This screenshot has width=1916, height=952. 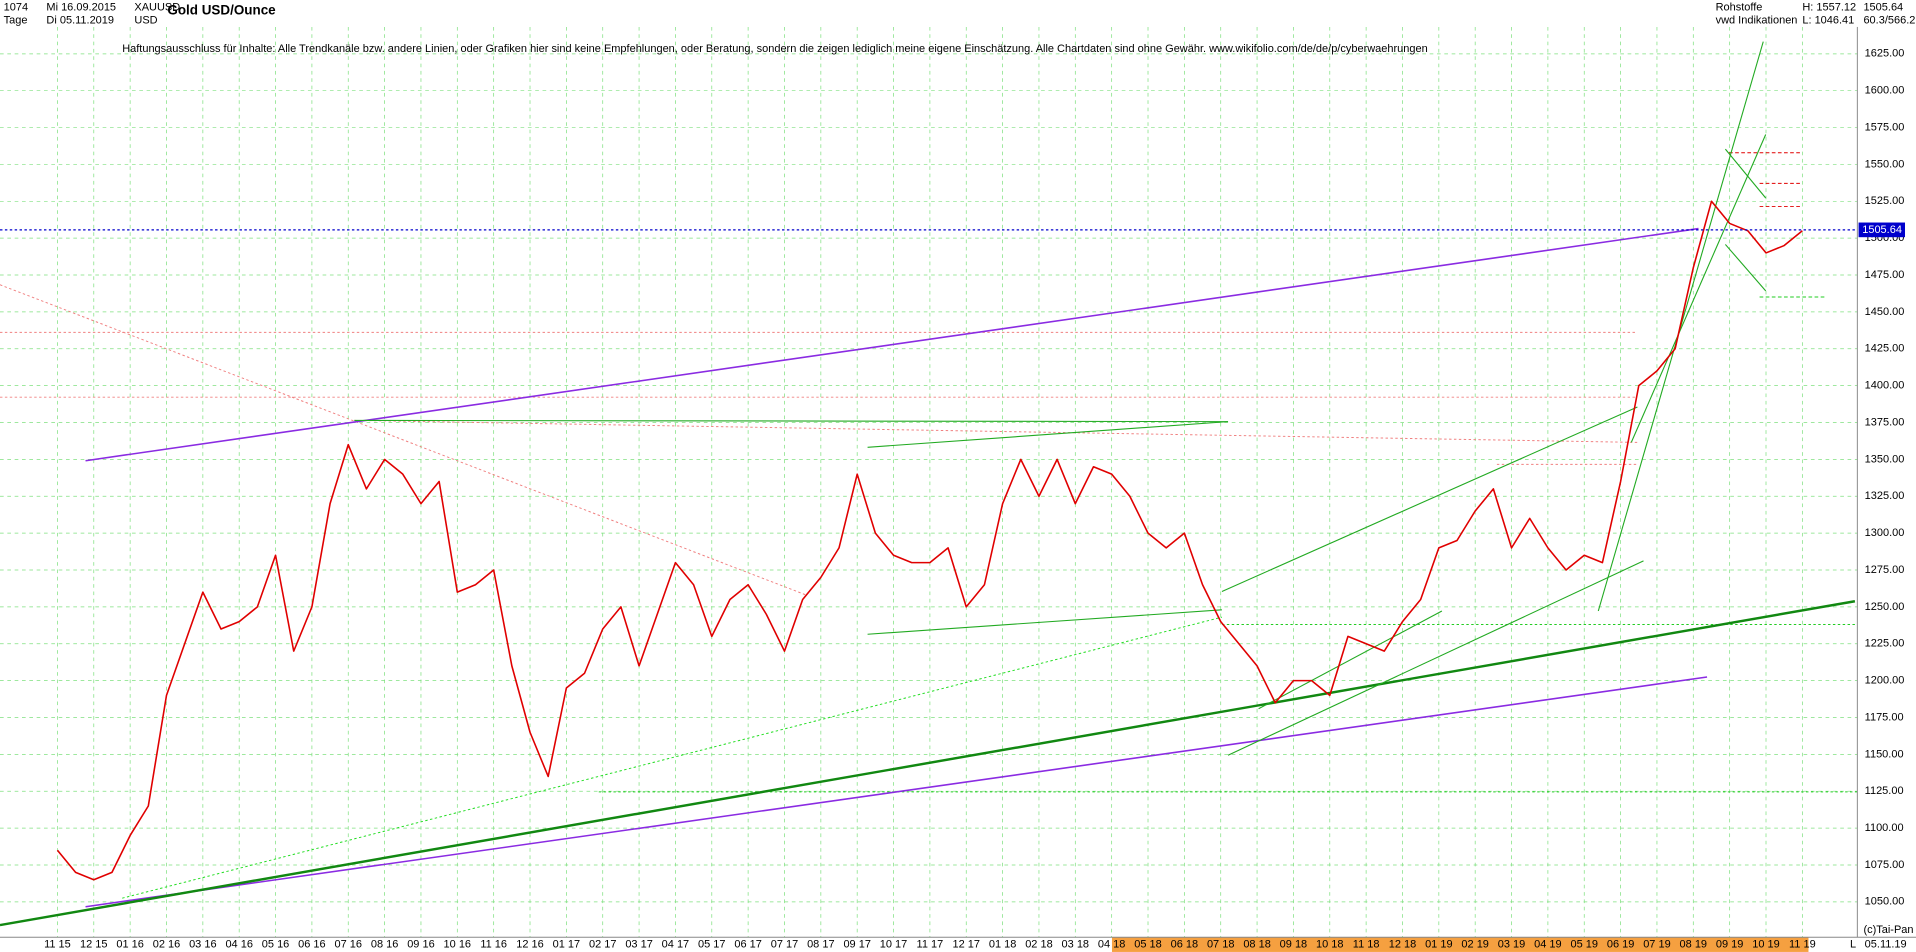 I want to click on header-text: H: 1557.12, so click(x=1829, y=7).